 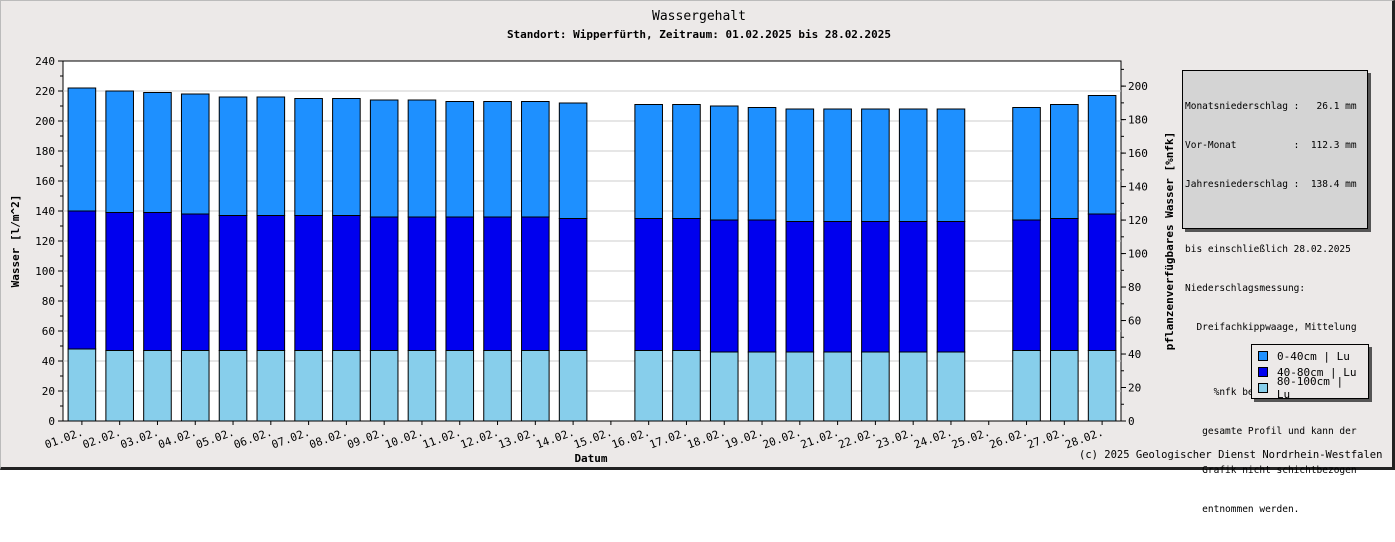 I want to click on x-tick-label: 16.02., so click(x=631, y=439).